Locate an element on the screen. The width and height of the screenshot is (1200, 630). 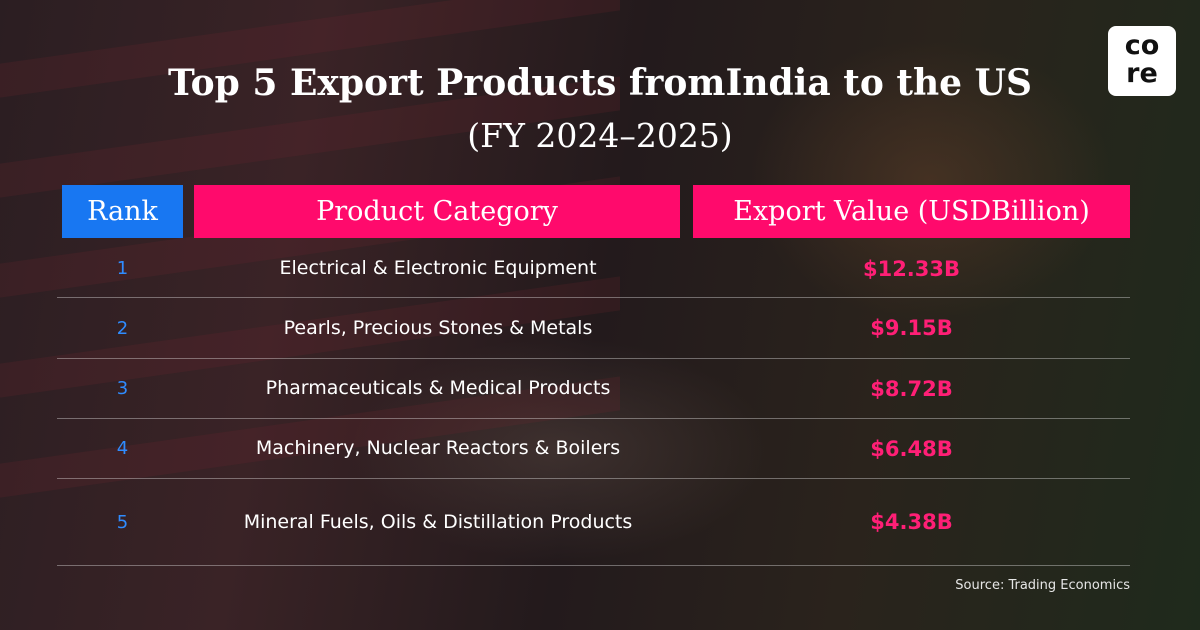
logo-text: co is located at coordinates (1142, 45).